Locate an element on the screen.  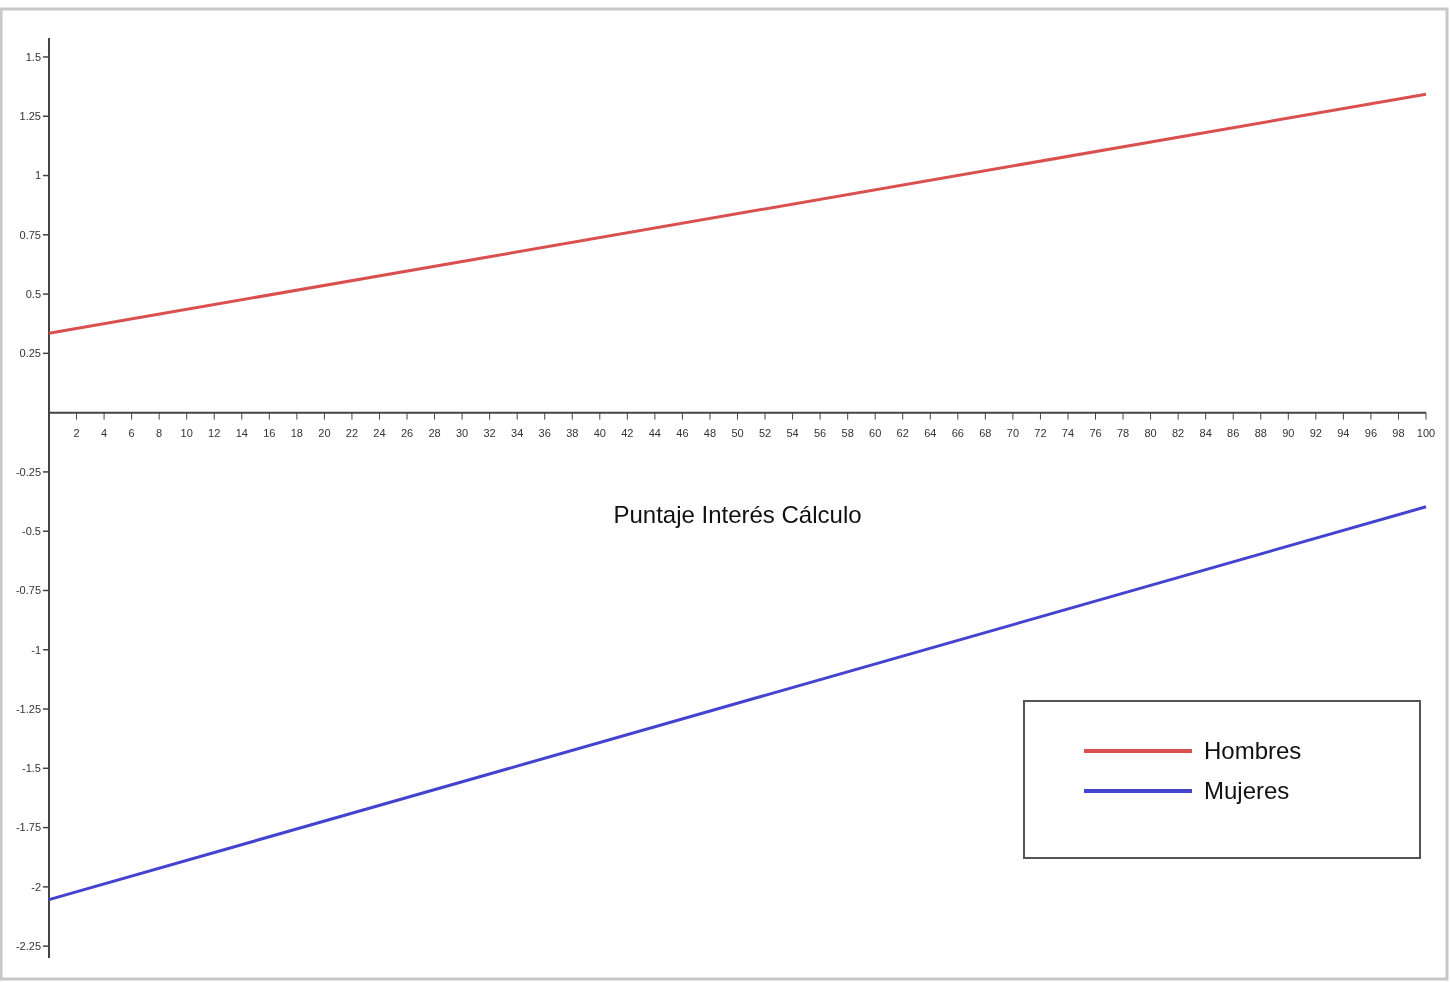
y-tick-label: -1.5 is located at coordinates (31, 768).